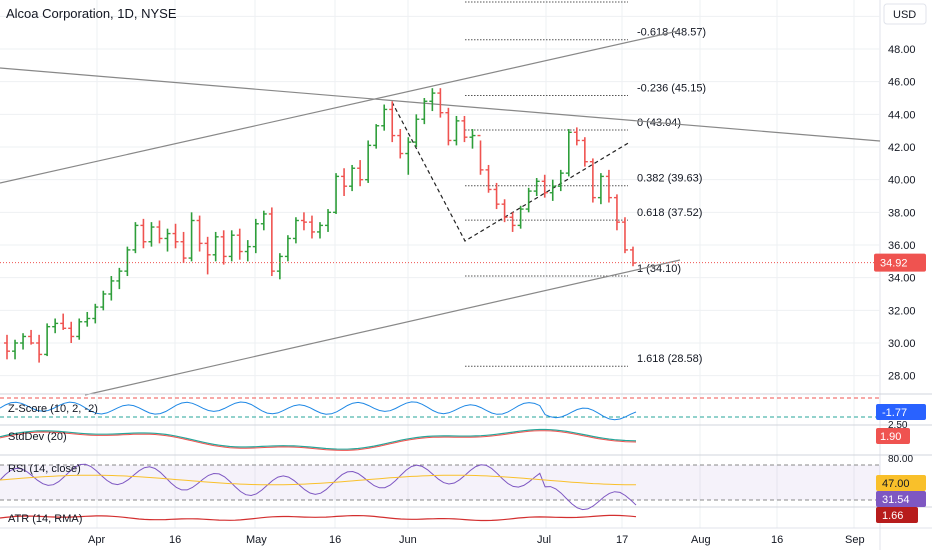  What do you see at coordinates (669, 359) in the screenshot?
I see `fib-level-label: 1.618 (28.58)` at bounding box center [669, 359].